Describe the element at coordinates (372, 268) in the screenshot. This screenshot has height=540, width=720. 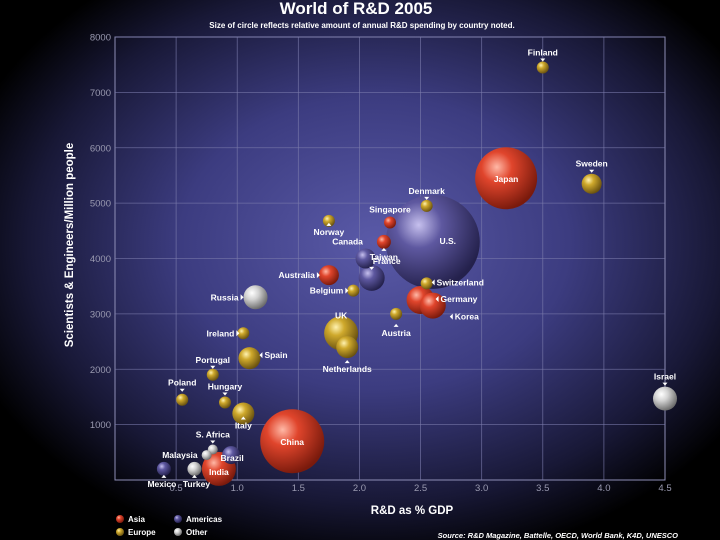
I see `pointer-france` at that location.